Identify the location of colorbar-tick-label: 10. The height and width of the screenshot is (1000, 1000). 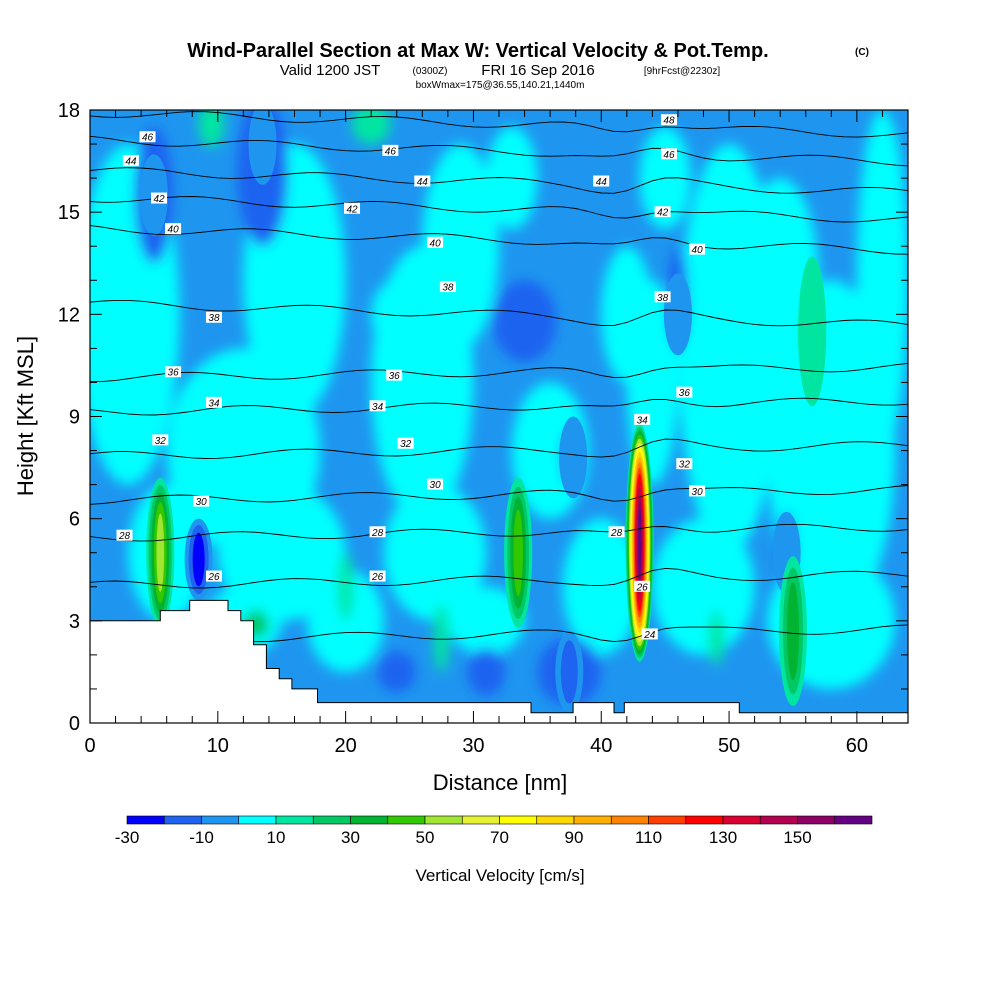
(276, 837).